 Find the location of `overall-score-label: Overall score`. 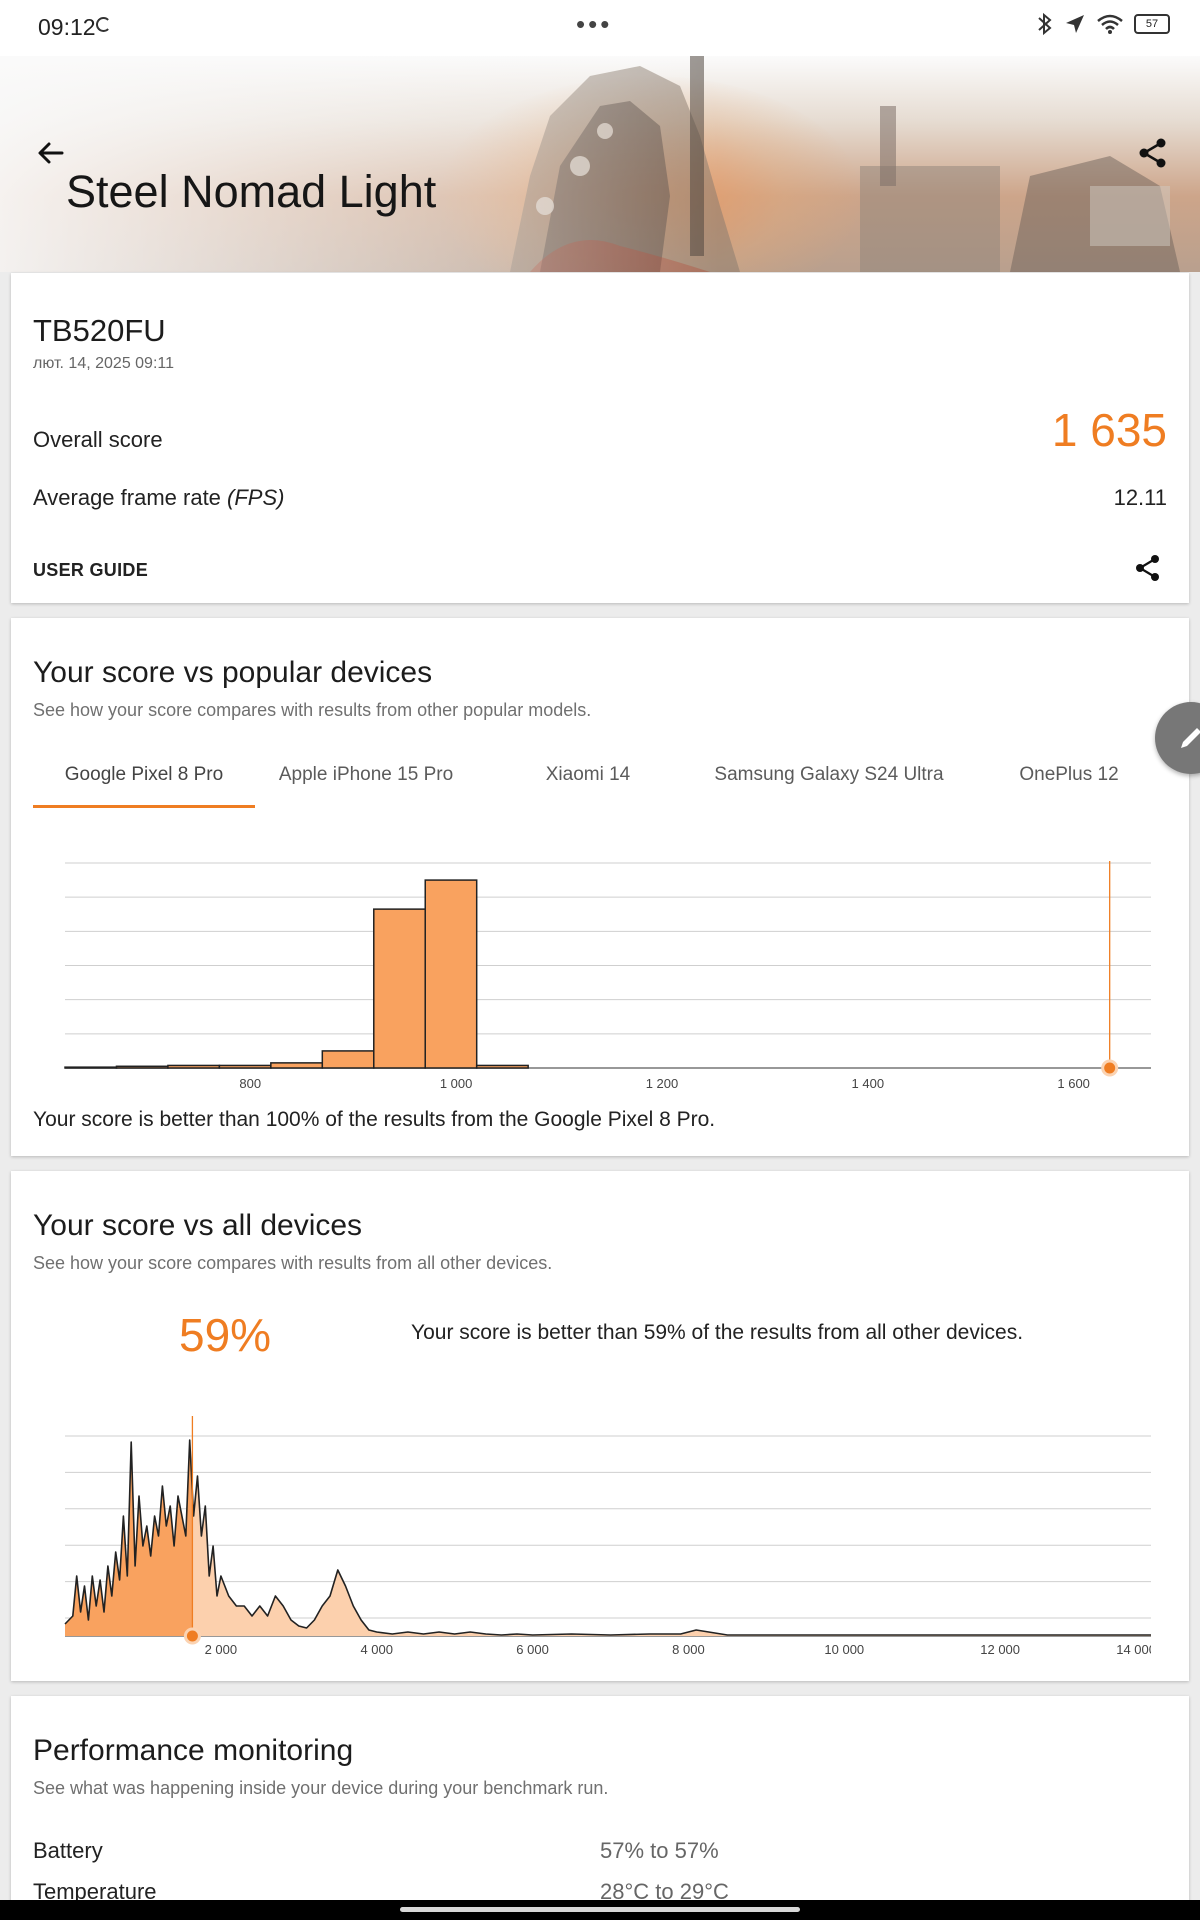

overall-score-label: Overall score is located at coordinates (98, 439).